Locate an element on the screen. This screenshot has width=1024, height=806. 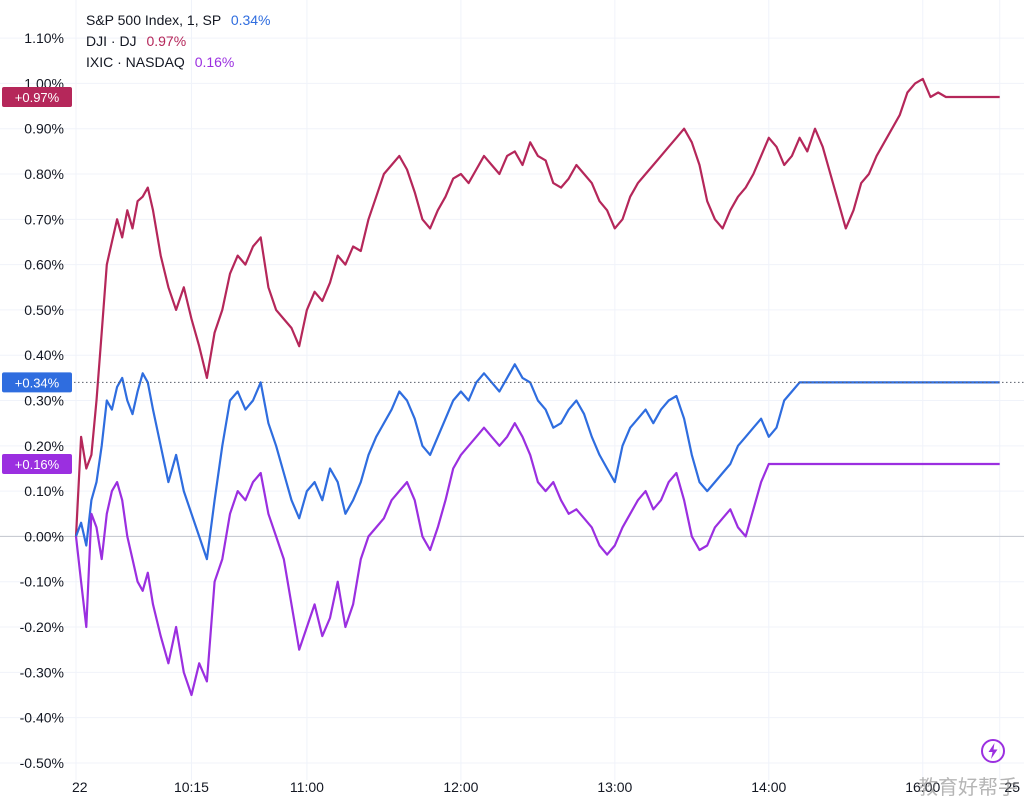
x-tick-label: 11:00 is located at coordinates (307, 787).